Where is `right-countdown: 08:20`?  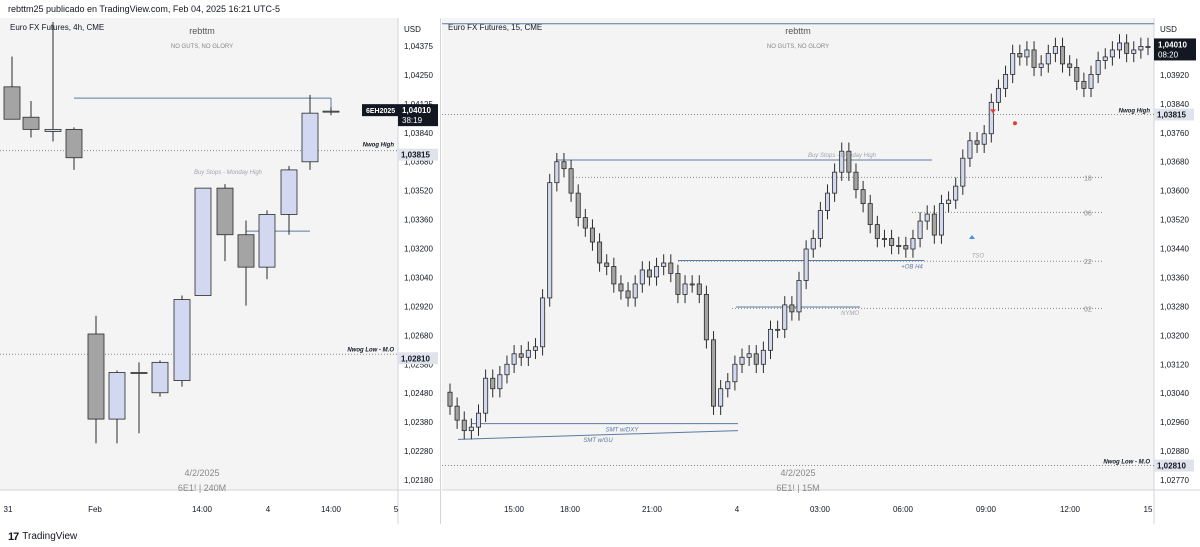 right-countdown: 08:20 is located at coordinates (1168, 54).